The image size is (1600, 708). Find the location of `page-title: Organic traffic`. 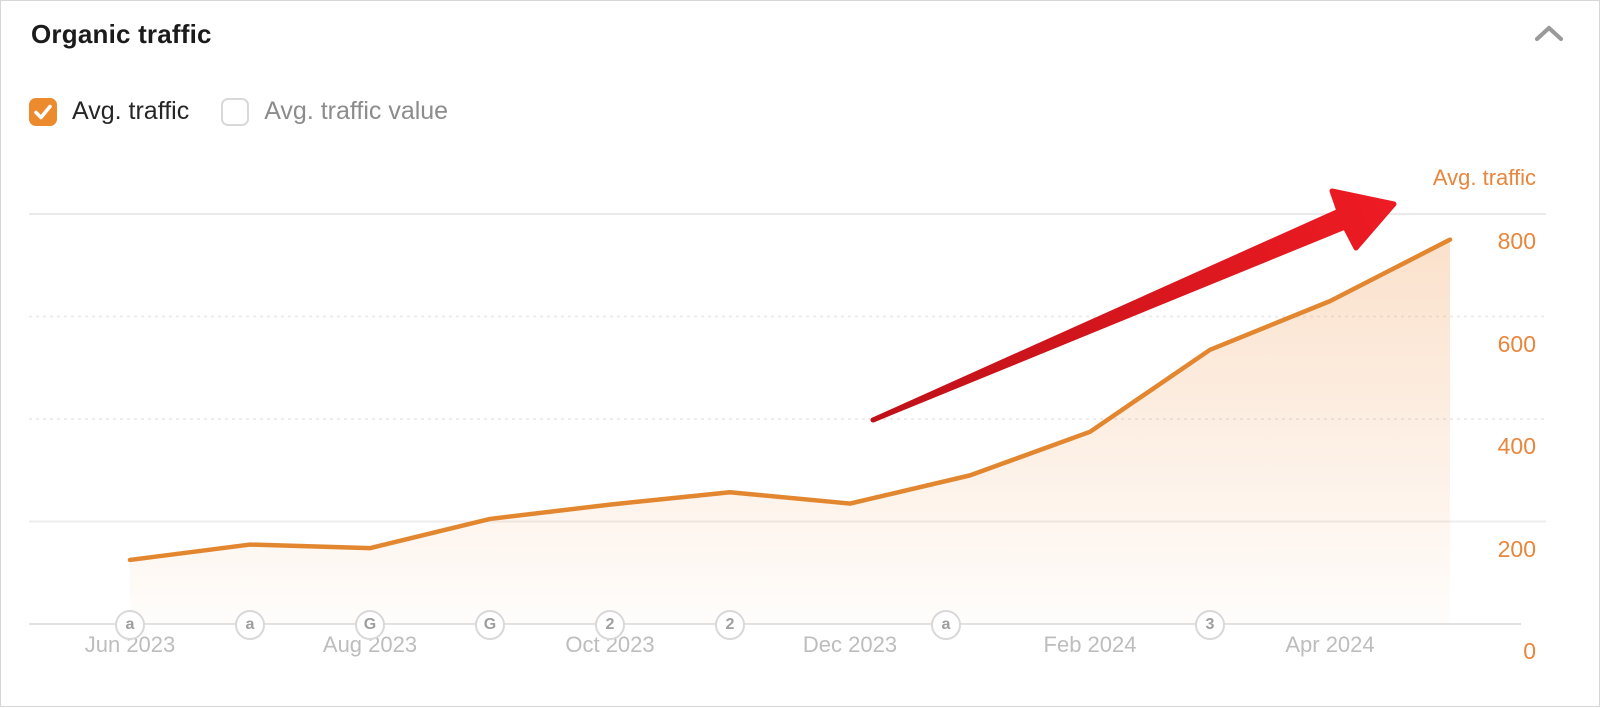

page-title: Organic traffic is located at coordinates (121, 34).